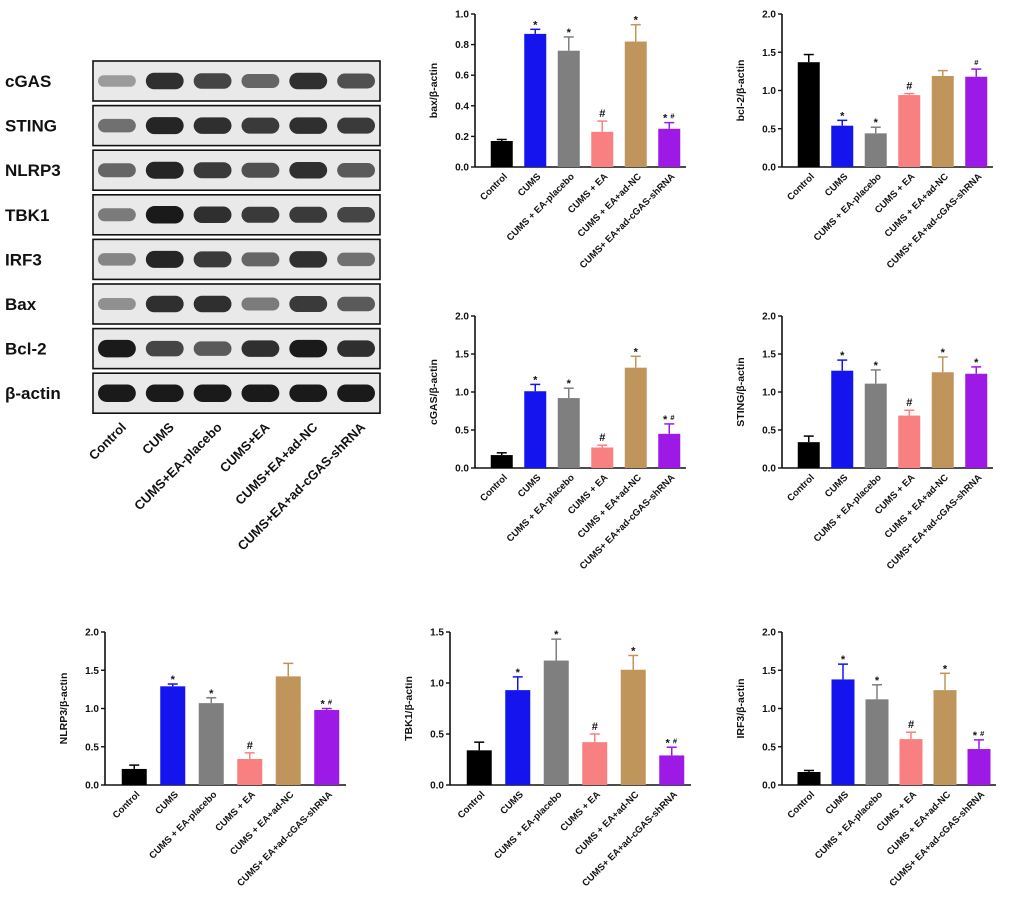  What do you see at coordinates (276, 463) in the screenshot?
I see `blot-lane-label-cums-ea-ad-nc: CUMS+EA+ad-NC` at bounding box center [276, 463].